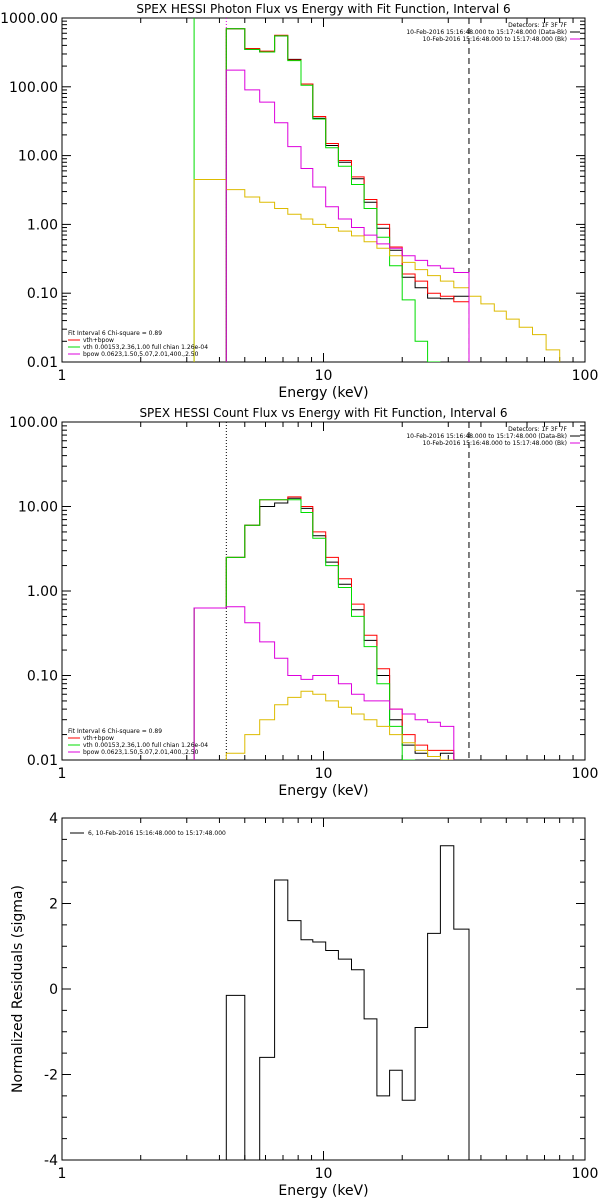 Image resolution: width=600 pixels, height=1204 pixels. Describe the element at coordinates (324, 683) in the screenshot. I see `count-series-bkg` at that location.